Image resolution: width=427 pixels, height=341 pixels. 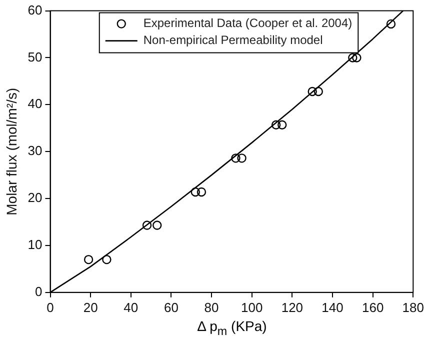 What do you see at coordinates (35, 104) in the screenshot?
I see `y-tick-label: 40` at bounding box center [35, 104].